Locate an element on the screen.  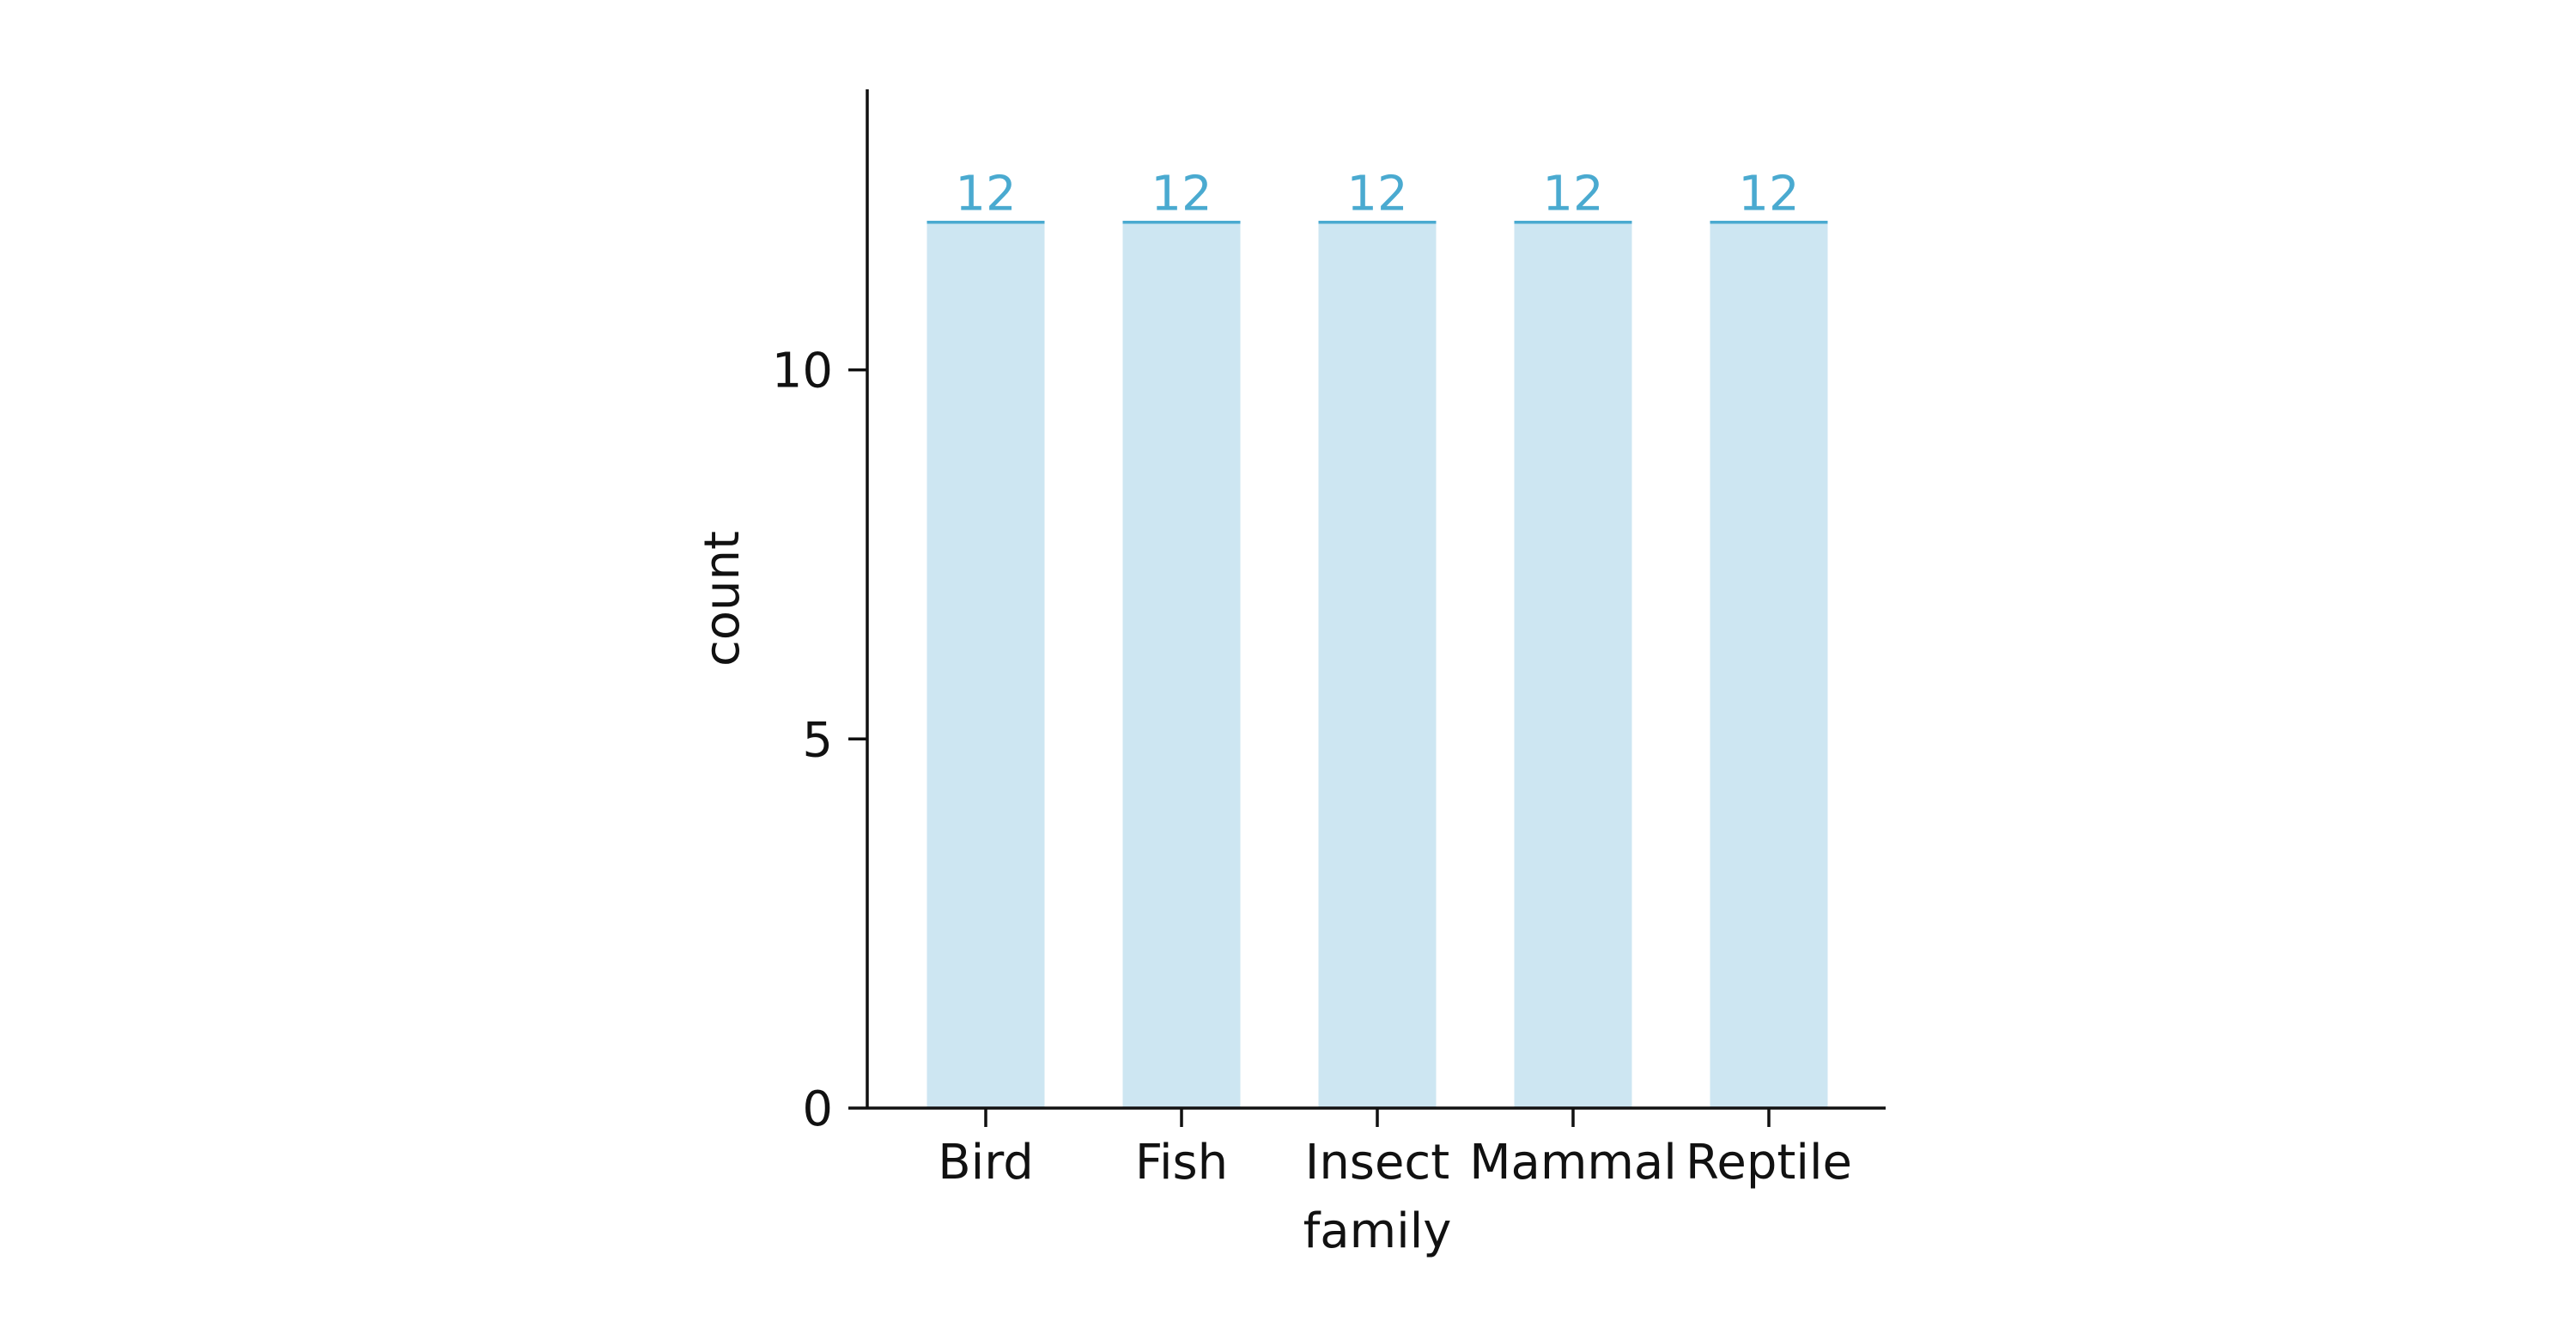
data-labels: 12 12 12 12 12 is located at coordinates (1377, 194).